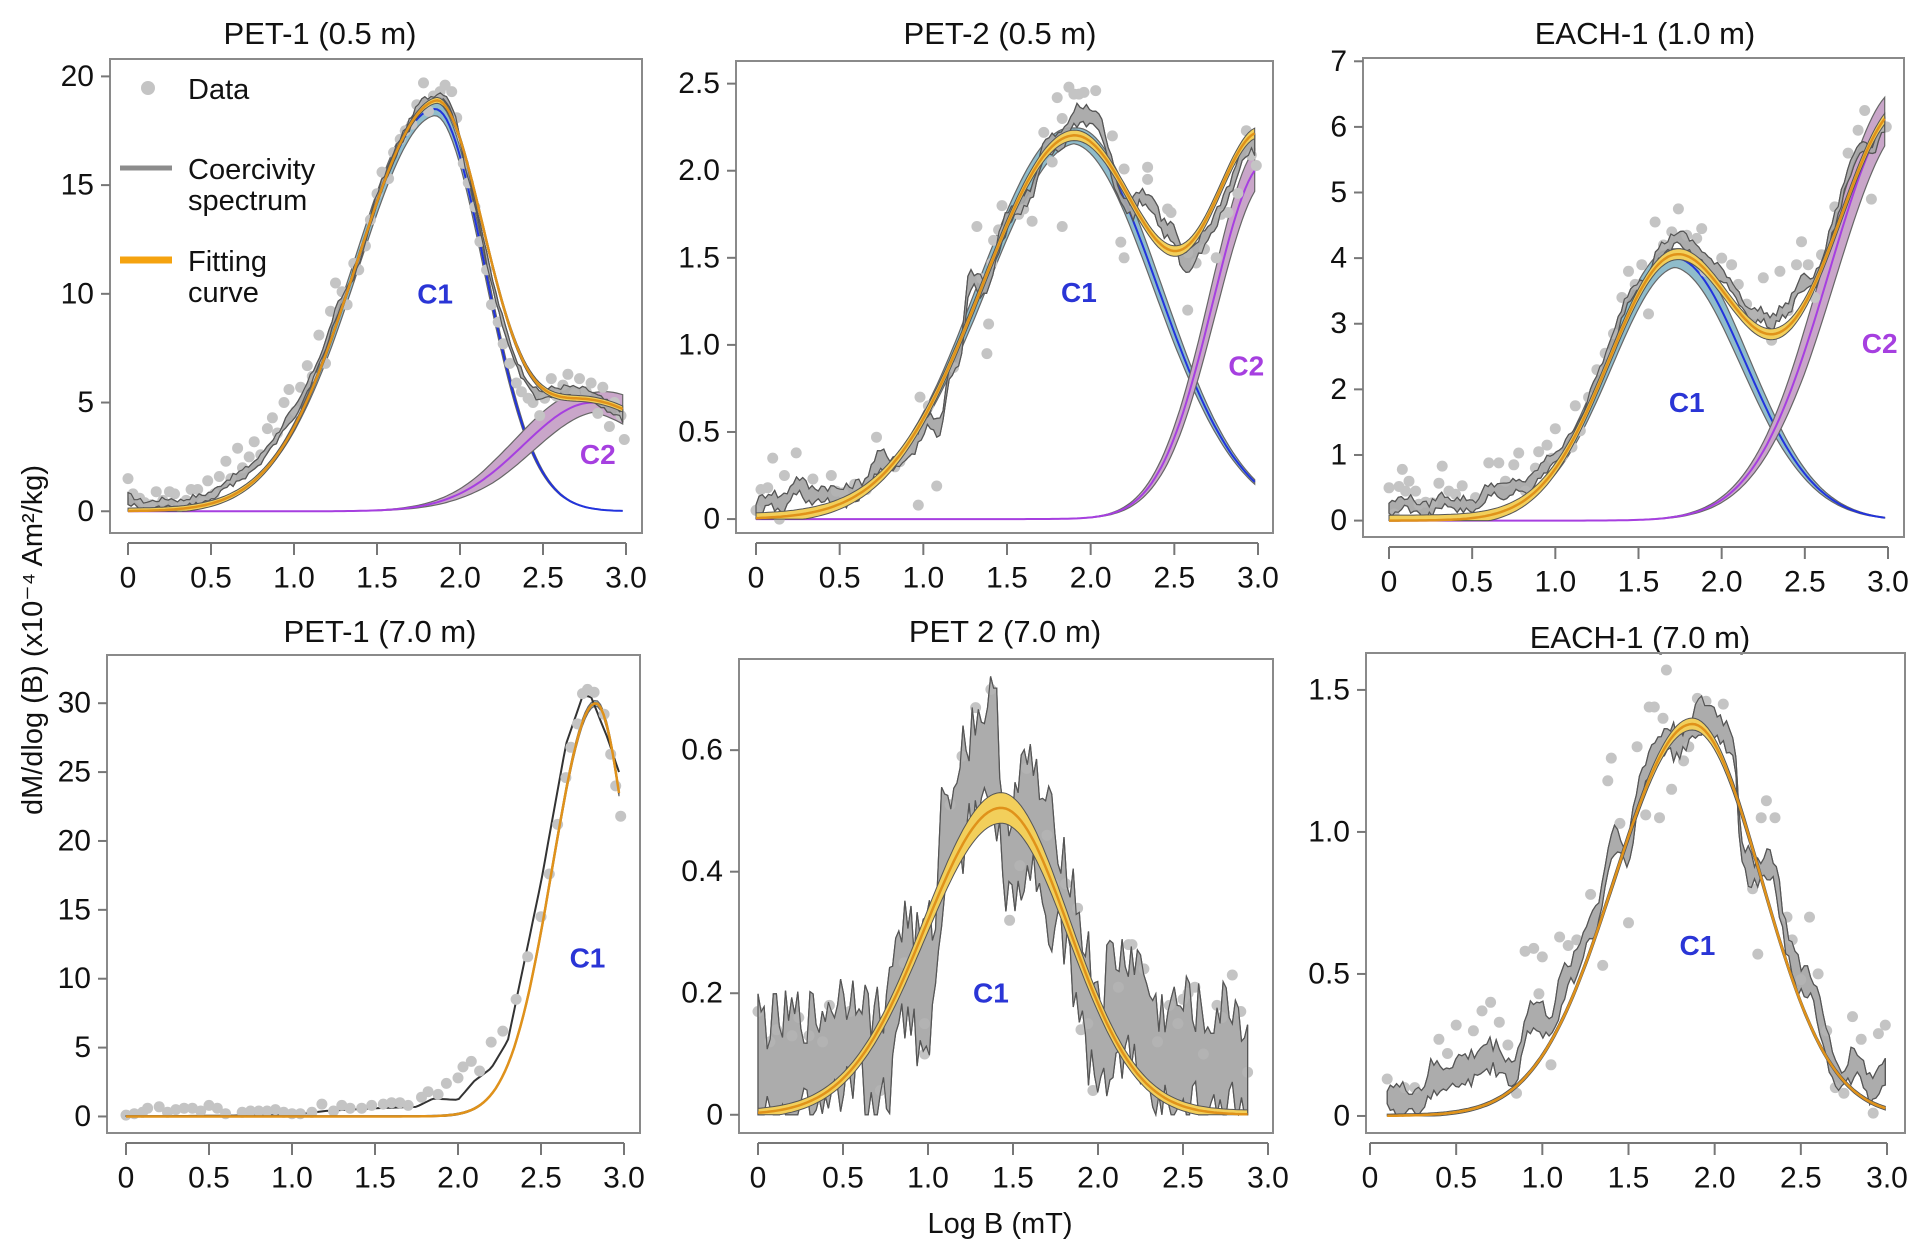 This screenshot has height=1247, width=1920. Describe the element at coordinates (1338, 520) in the screenshot. I see `y-tick-label: 0` at that location.